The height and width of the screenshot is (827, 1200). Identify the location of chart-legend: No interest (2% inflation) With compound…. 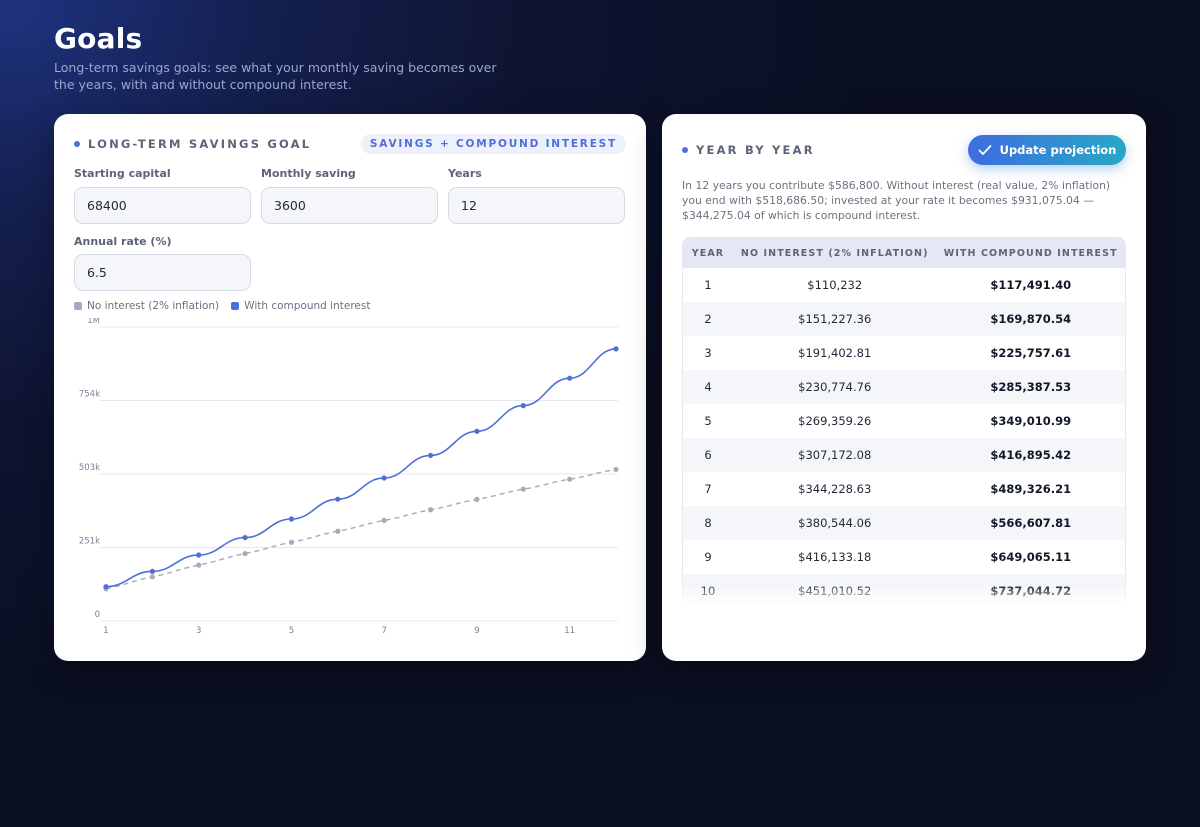
(222, 306).